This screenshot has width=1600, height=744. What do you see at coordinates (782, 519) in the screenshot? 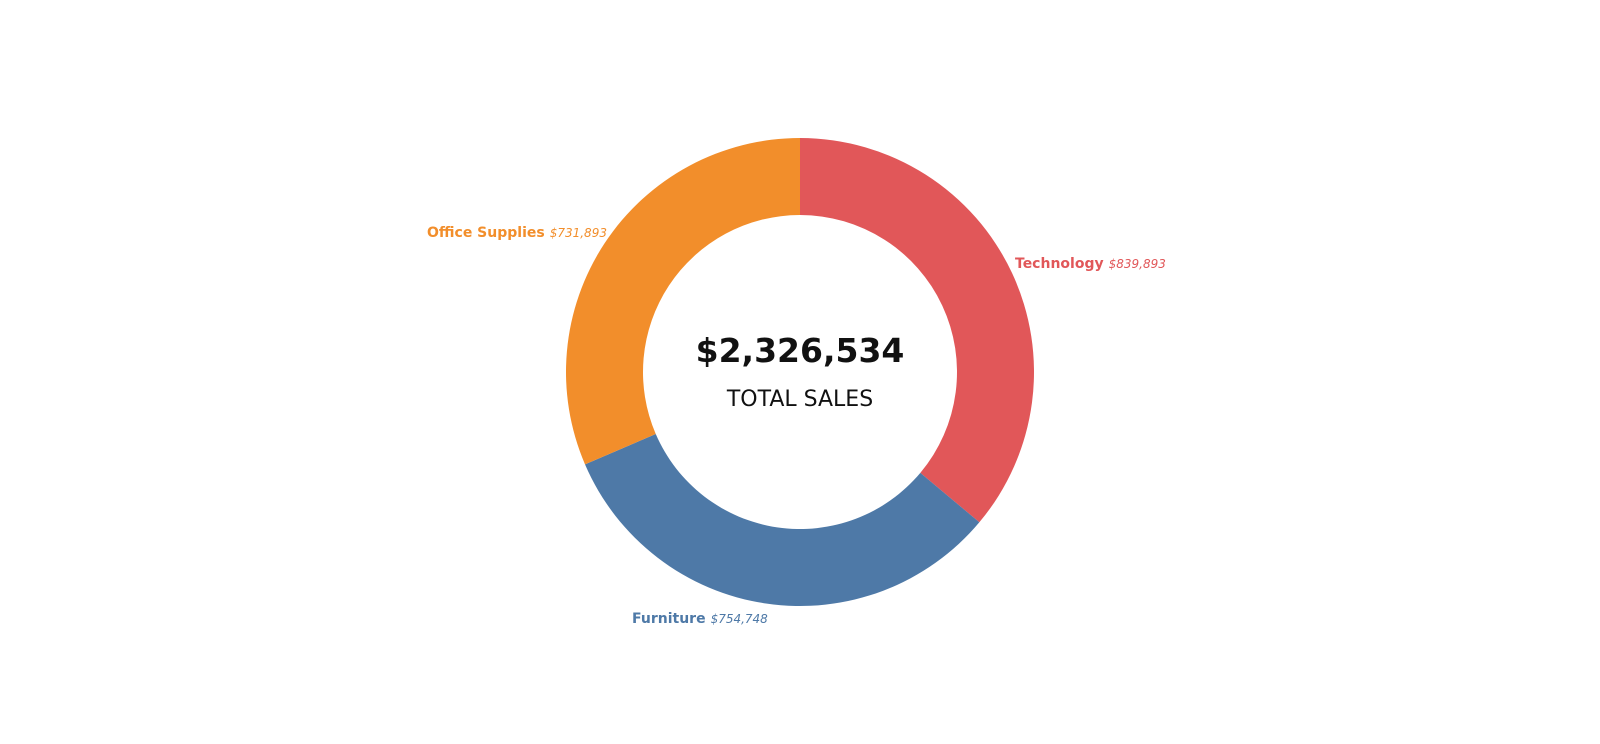
I see `slice-furniture` at bounding box center [782, 519].